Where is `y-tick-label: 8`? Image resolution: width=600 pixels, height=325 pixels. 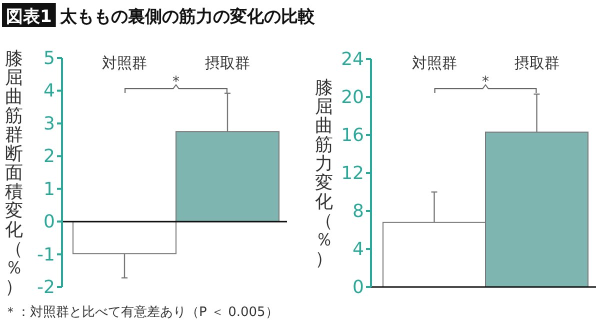
y-tick-label: 8 is located at coordinates (358, 211).